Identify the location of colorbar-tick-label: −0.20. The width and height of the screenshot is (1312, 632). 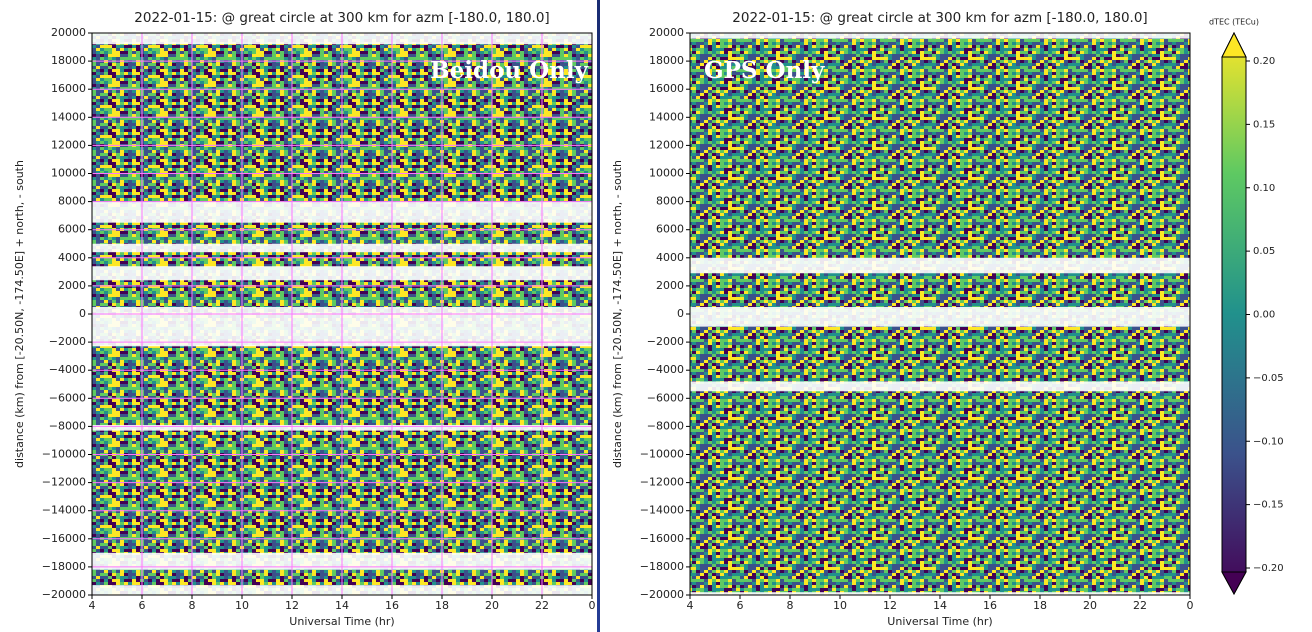
(1268, 568).